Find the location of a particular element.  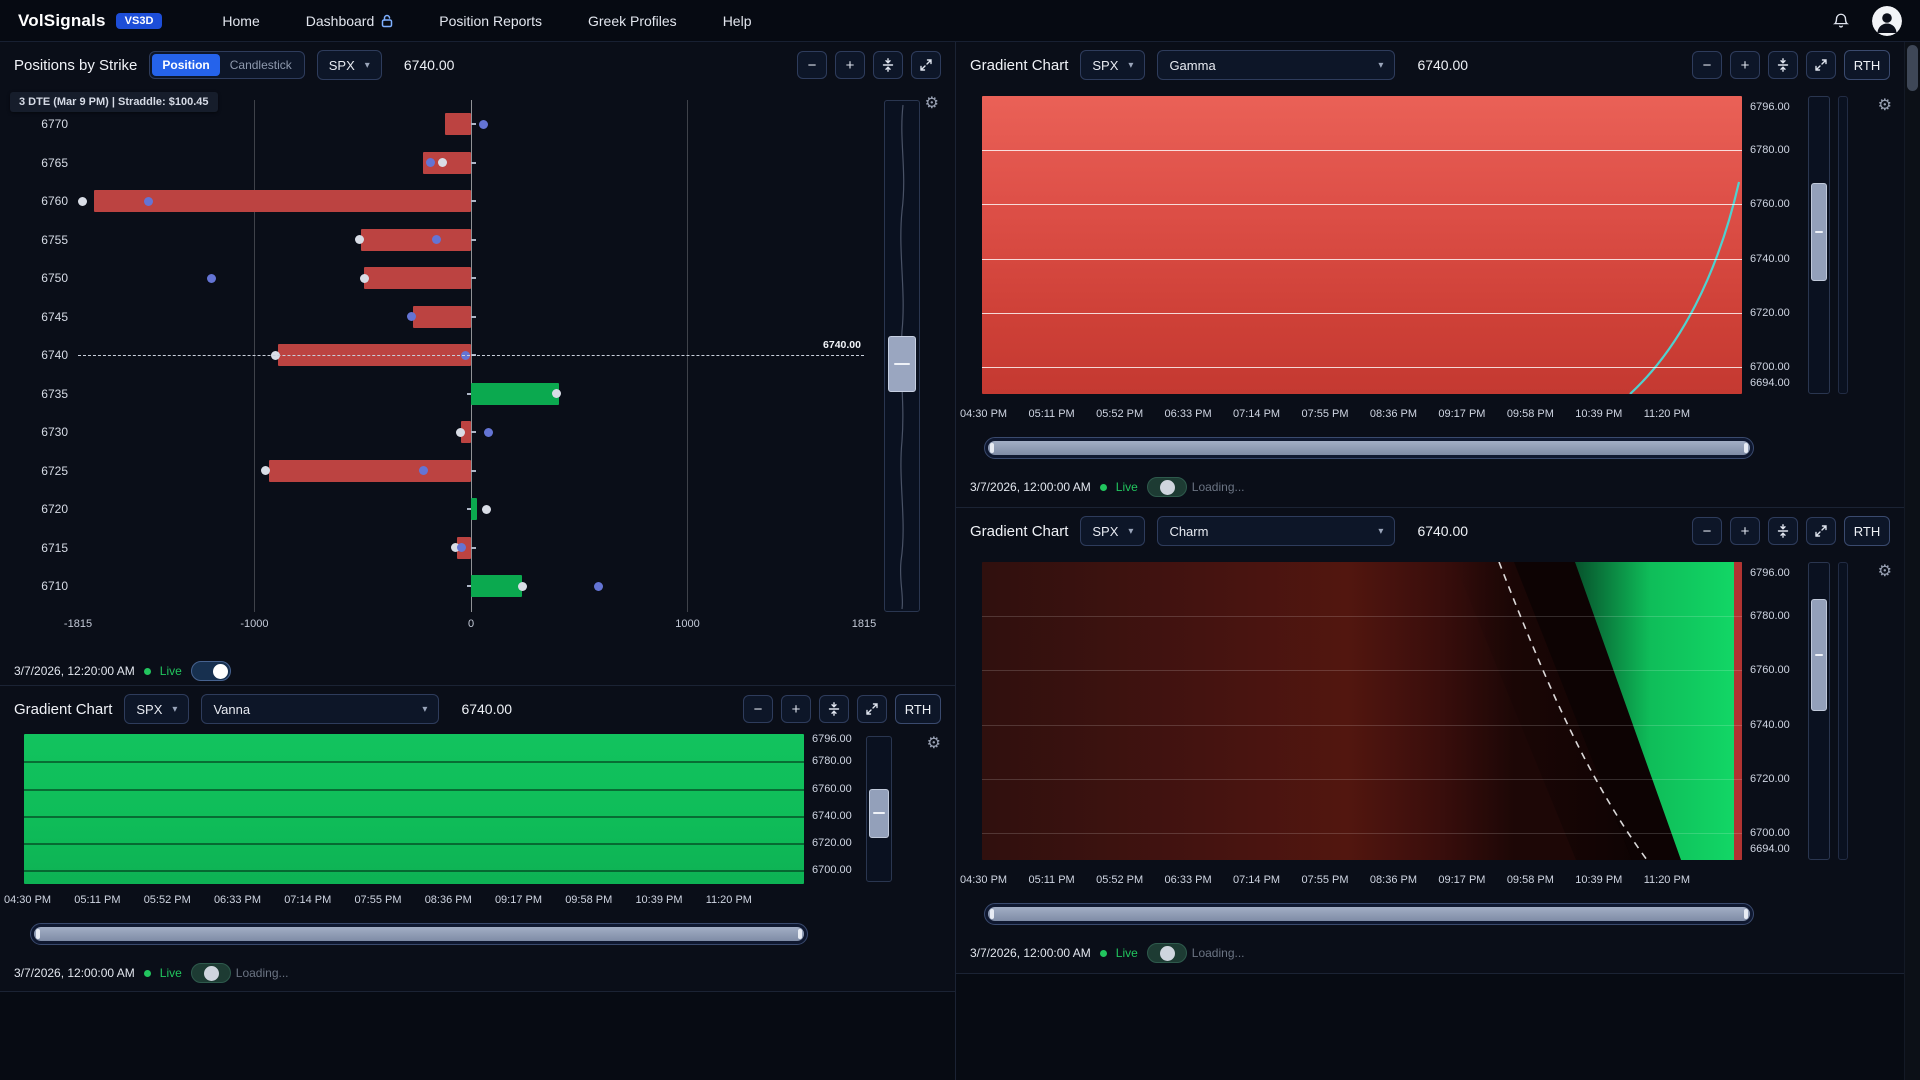

time-axis-label: 07:55 PM is located at coordinates (1325, 414).